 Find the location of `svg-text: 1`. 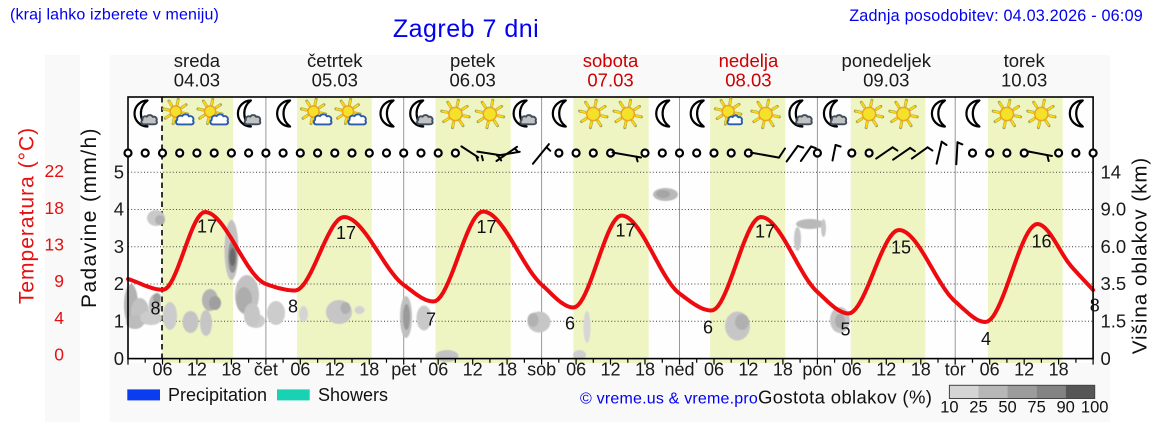

svg-text: 1 is located at coordinates (119, 321).